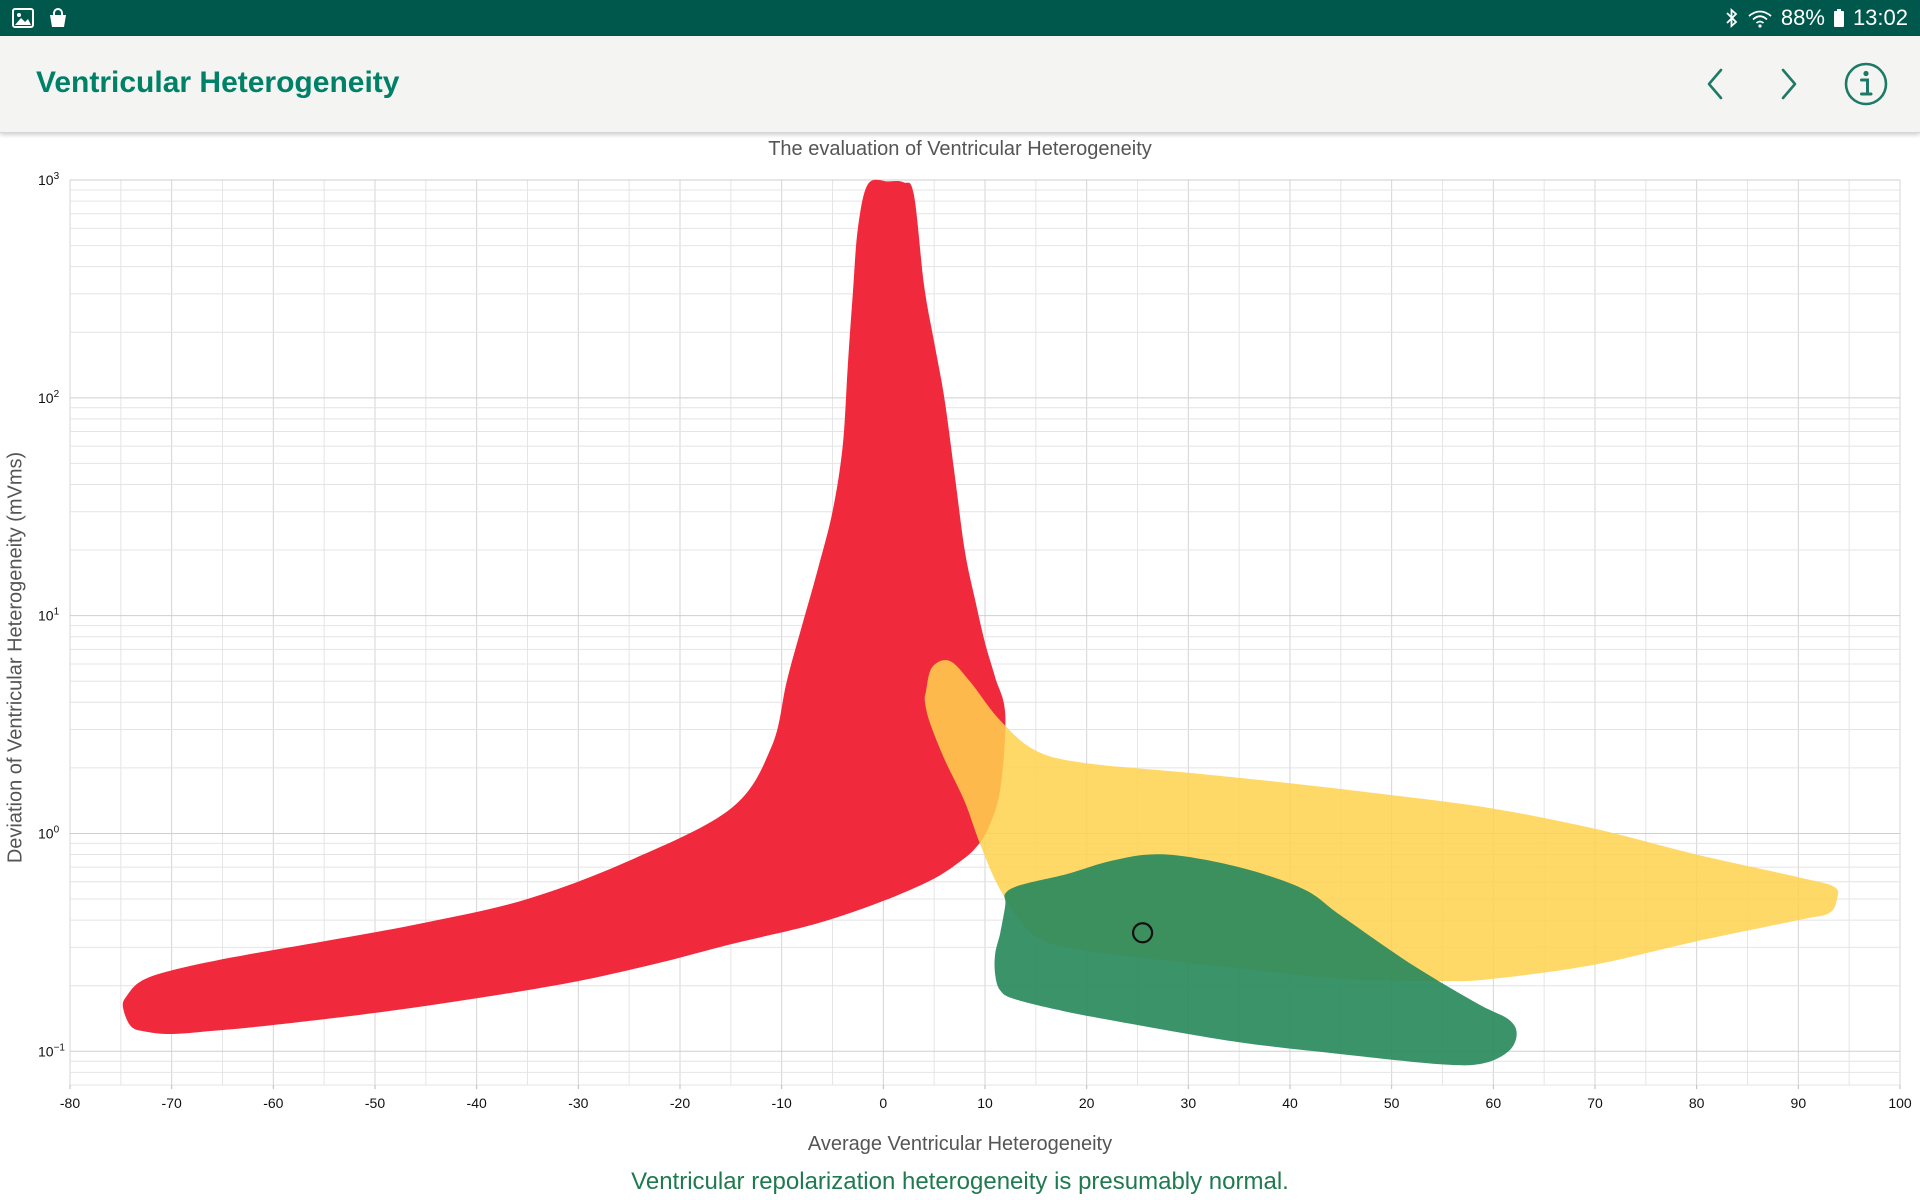 The width and height of the screenshot is (1920, 1200). Describe the element at coordinates (1290, 1103) in the screenshot. I see `x-tick-label: 40` at that location.